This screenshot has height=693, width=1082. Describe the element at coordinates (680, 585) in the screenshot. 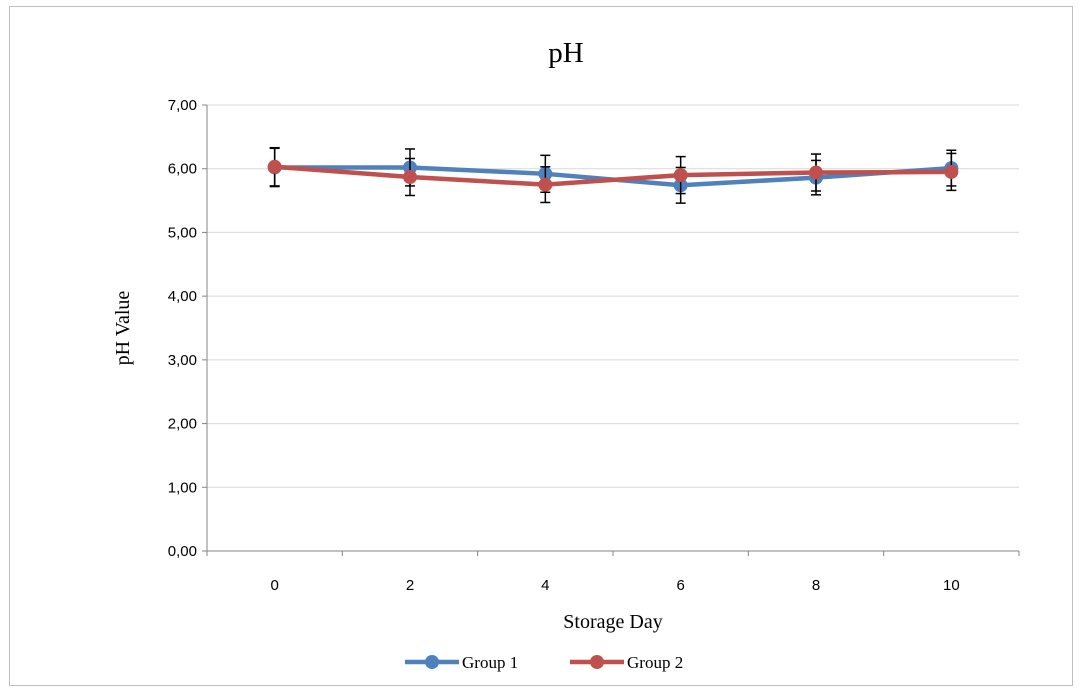

I see `x-tick-label: 6` at that location.